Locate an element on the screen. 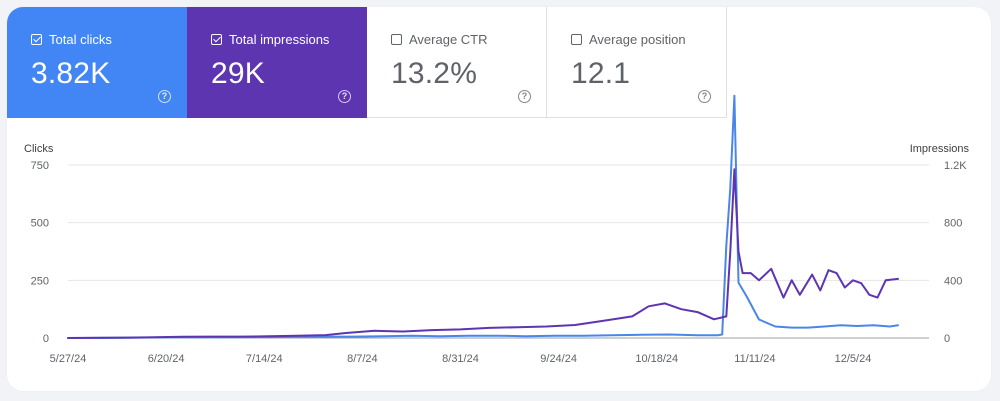  metric-label: Total impressions is located at coordinates (279, 39).